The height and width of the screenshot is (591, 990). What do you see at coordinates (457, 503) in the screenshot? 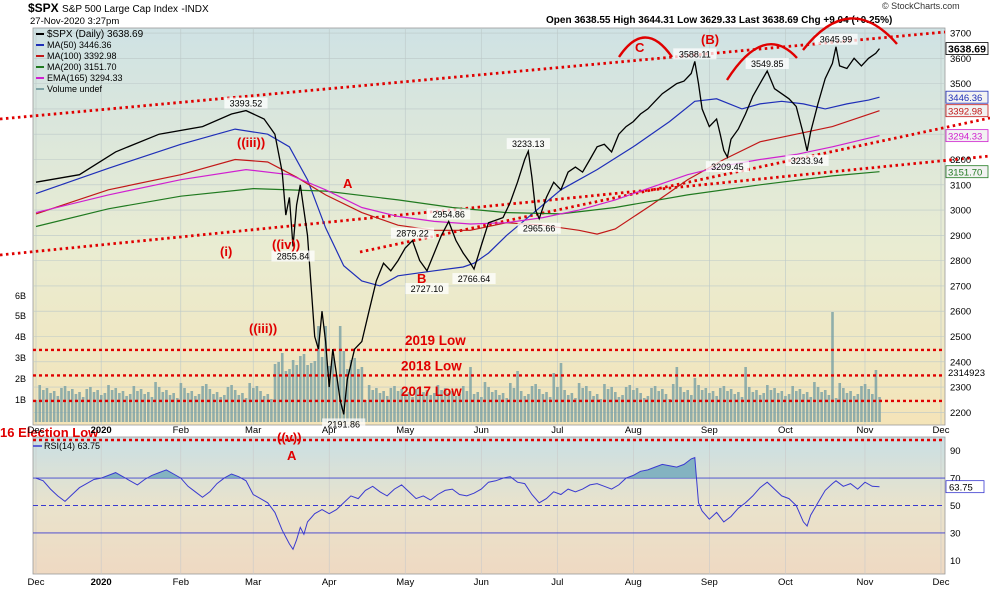
I see `rsi-line` at bounding box center [457, 503].